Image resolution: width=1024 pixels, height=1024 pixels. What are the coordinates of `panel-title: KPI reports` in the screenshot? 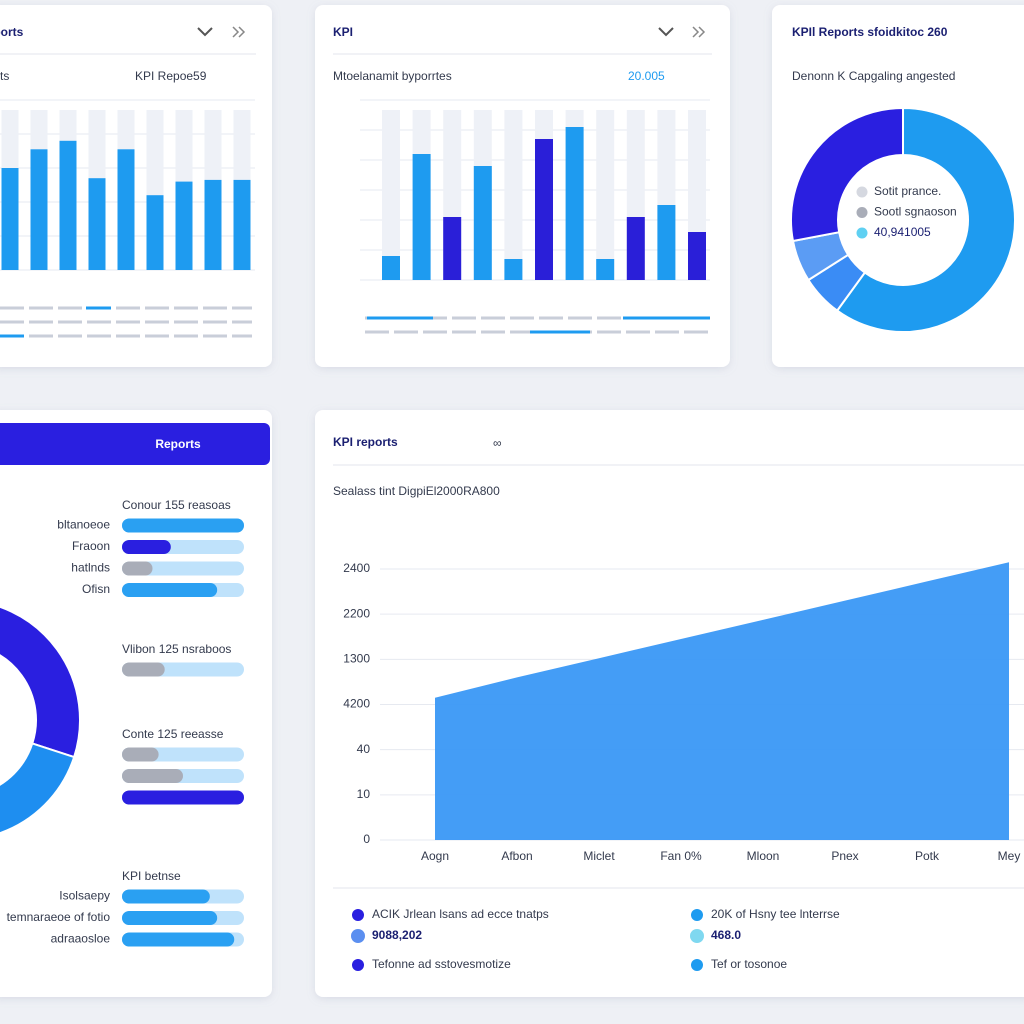 It's located at (365, 442).